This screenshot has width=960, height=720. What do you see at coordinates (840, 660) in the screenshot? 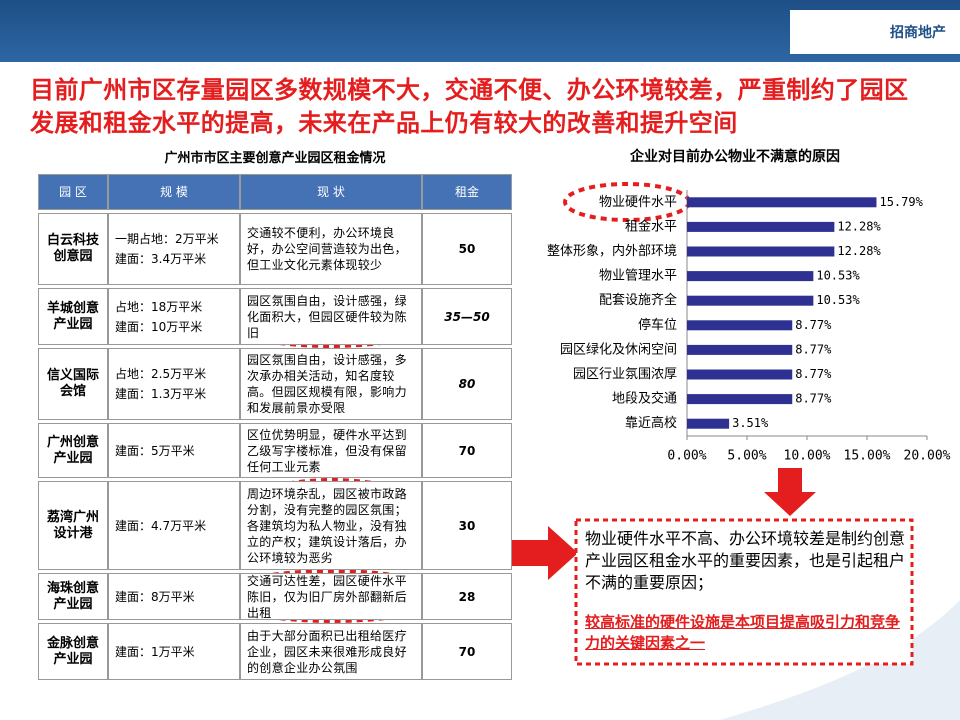
I see `decor` at bounding box center [840, 660].